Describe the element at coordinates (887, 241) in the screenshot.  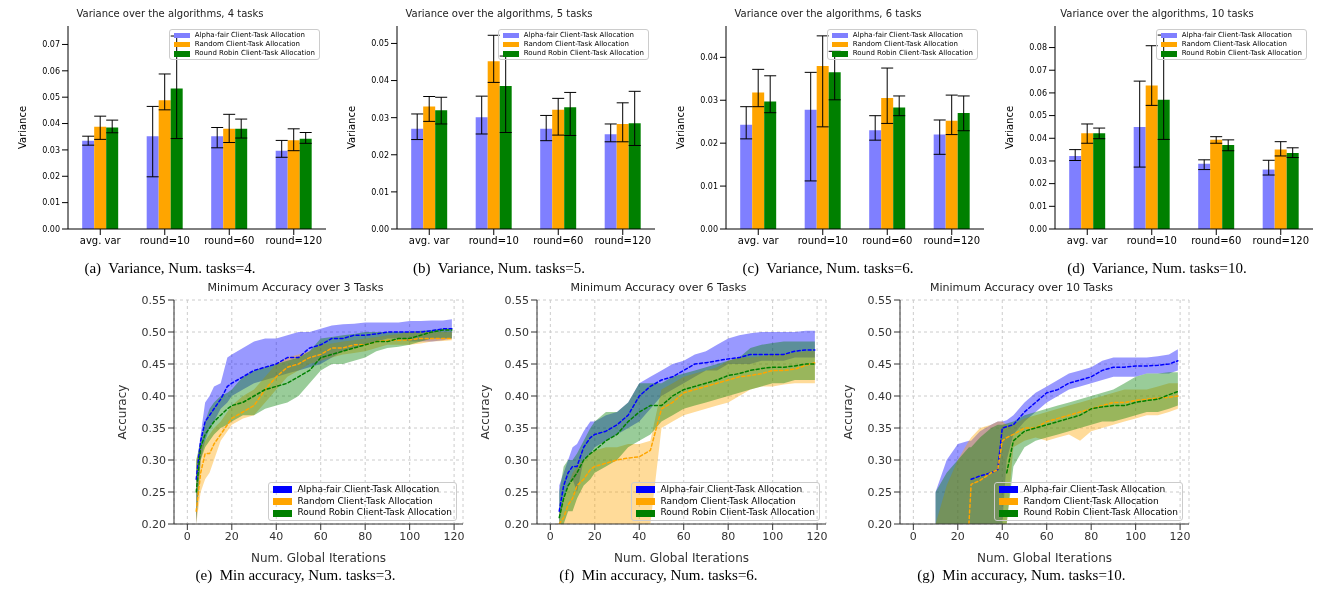
I see `x-tick-label: round=60` at that location.